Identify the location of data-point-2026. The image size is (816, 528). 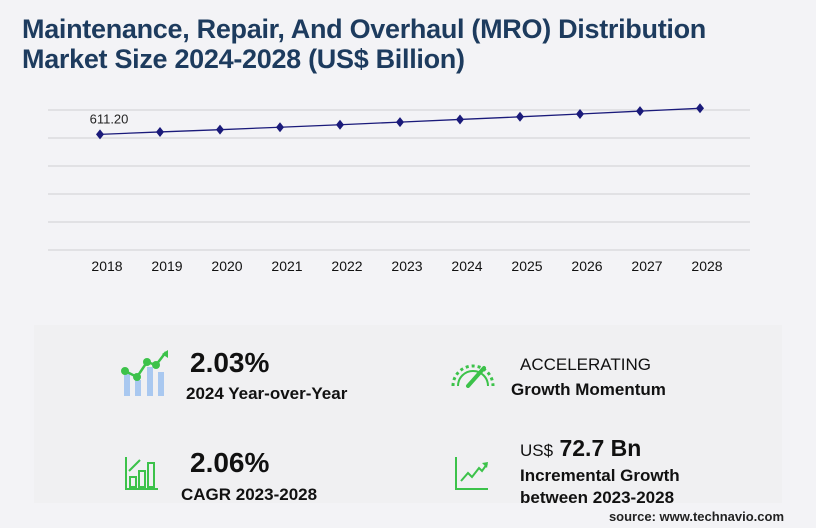
(580, 113).